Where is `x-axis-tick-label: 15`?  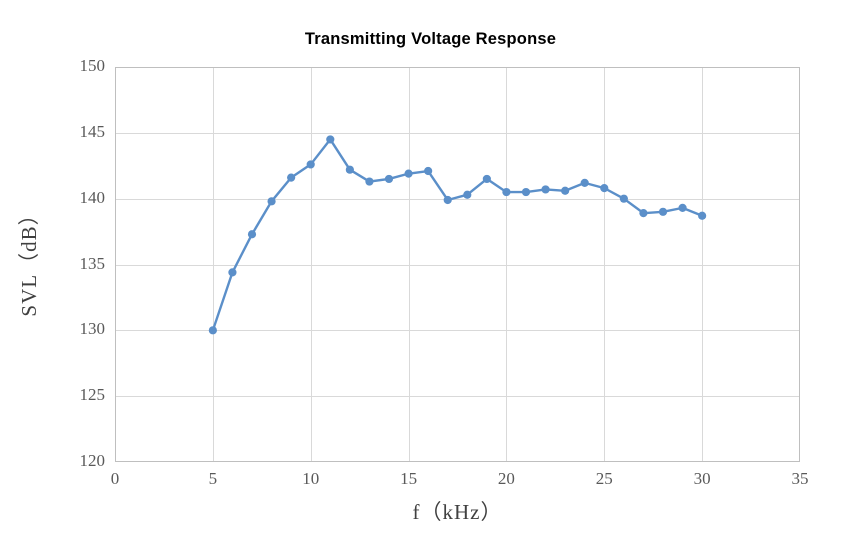 x-axis-tick-label: 15 is located at coordinates (409, 478).